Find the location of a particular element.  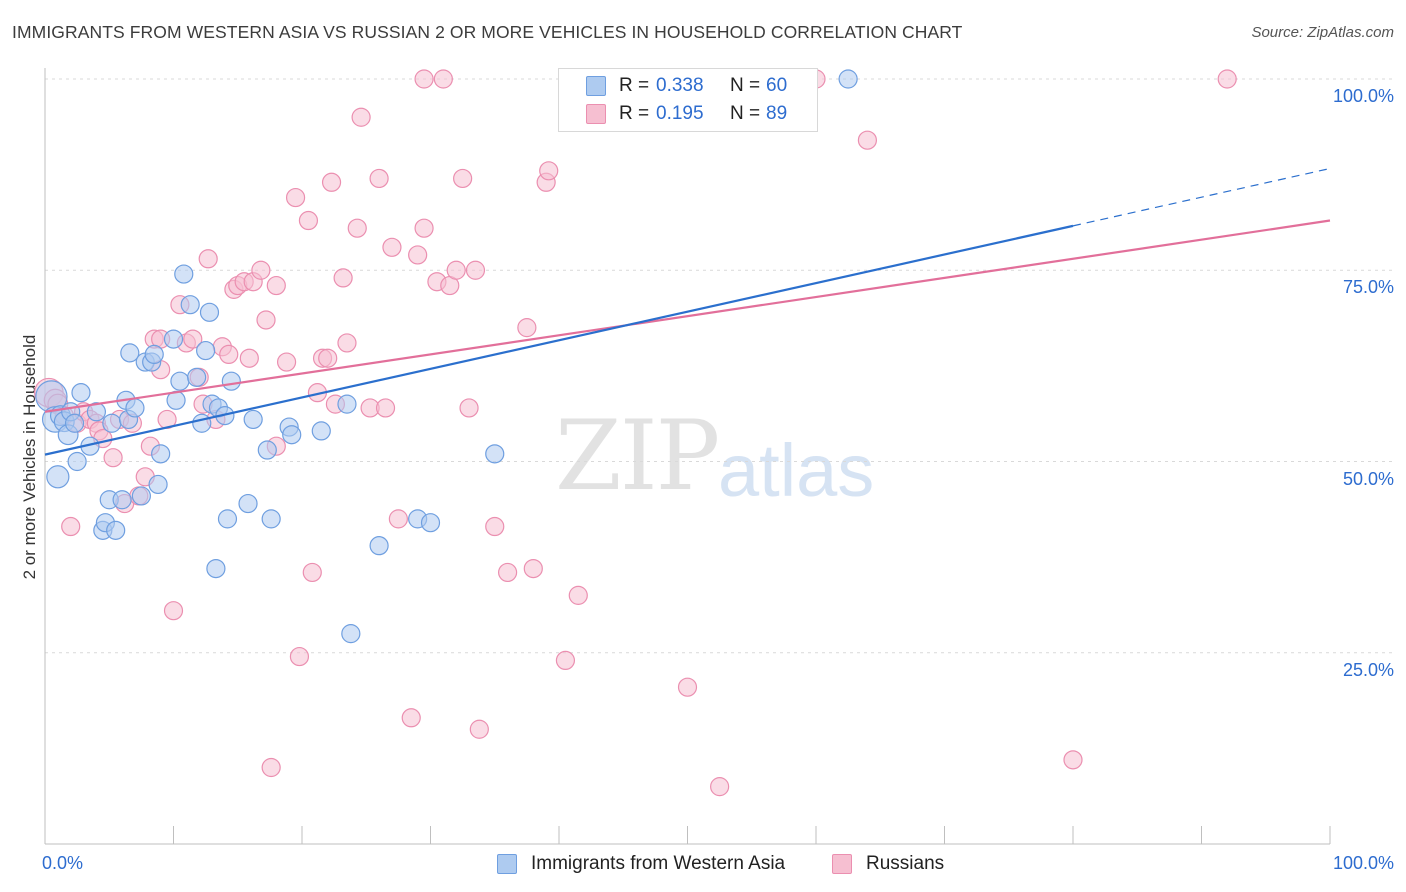

y-tick-label-75: 75.0% is located at coordinates (1368, 287).